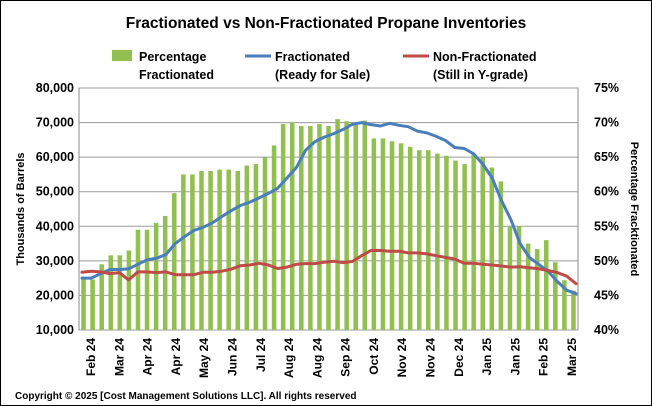 Image resolution: width=652 pixels, height=406 pixels. What do you see at coordinates (233, 357) in the screenshot?
I see `x-tick-label: Jun 24` at bounding box center [233, 357].